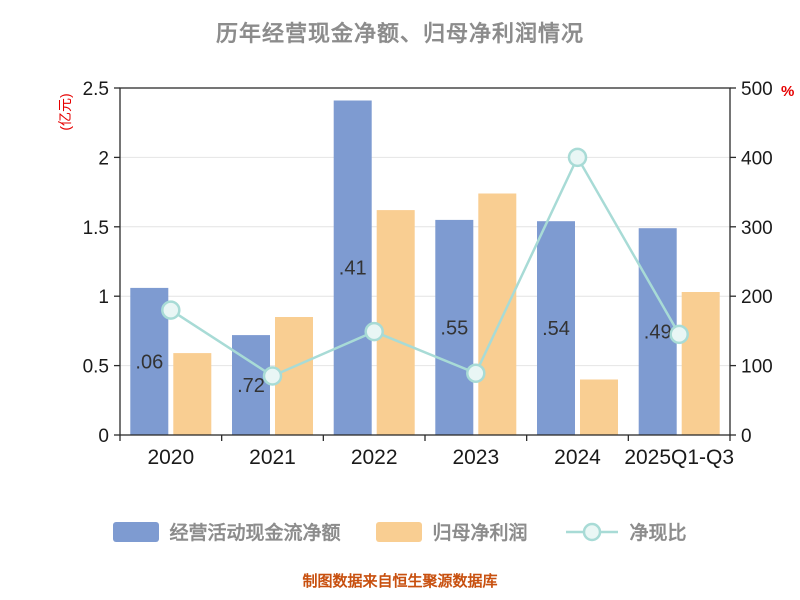 The height and width of the screenshot is (600, 800). What do you see at coordinates (658, 533) in the screenshot?
I see `legend-label: 净现比` at bounding box center [658, 533].